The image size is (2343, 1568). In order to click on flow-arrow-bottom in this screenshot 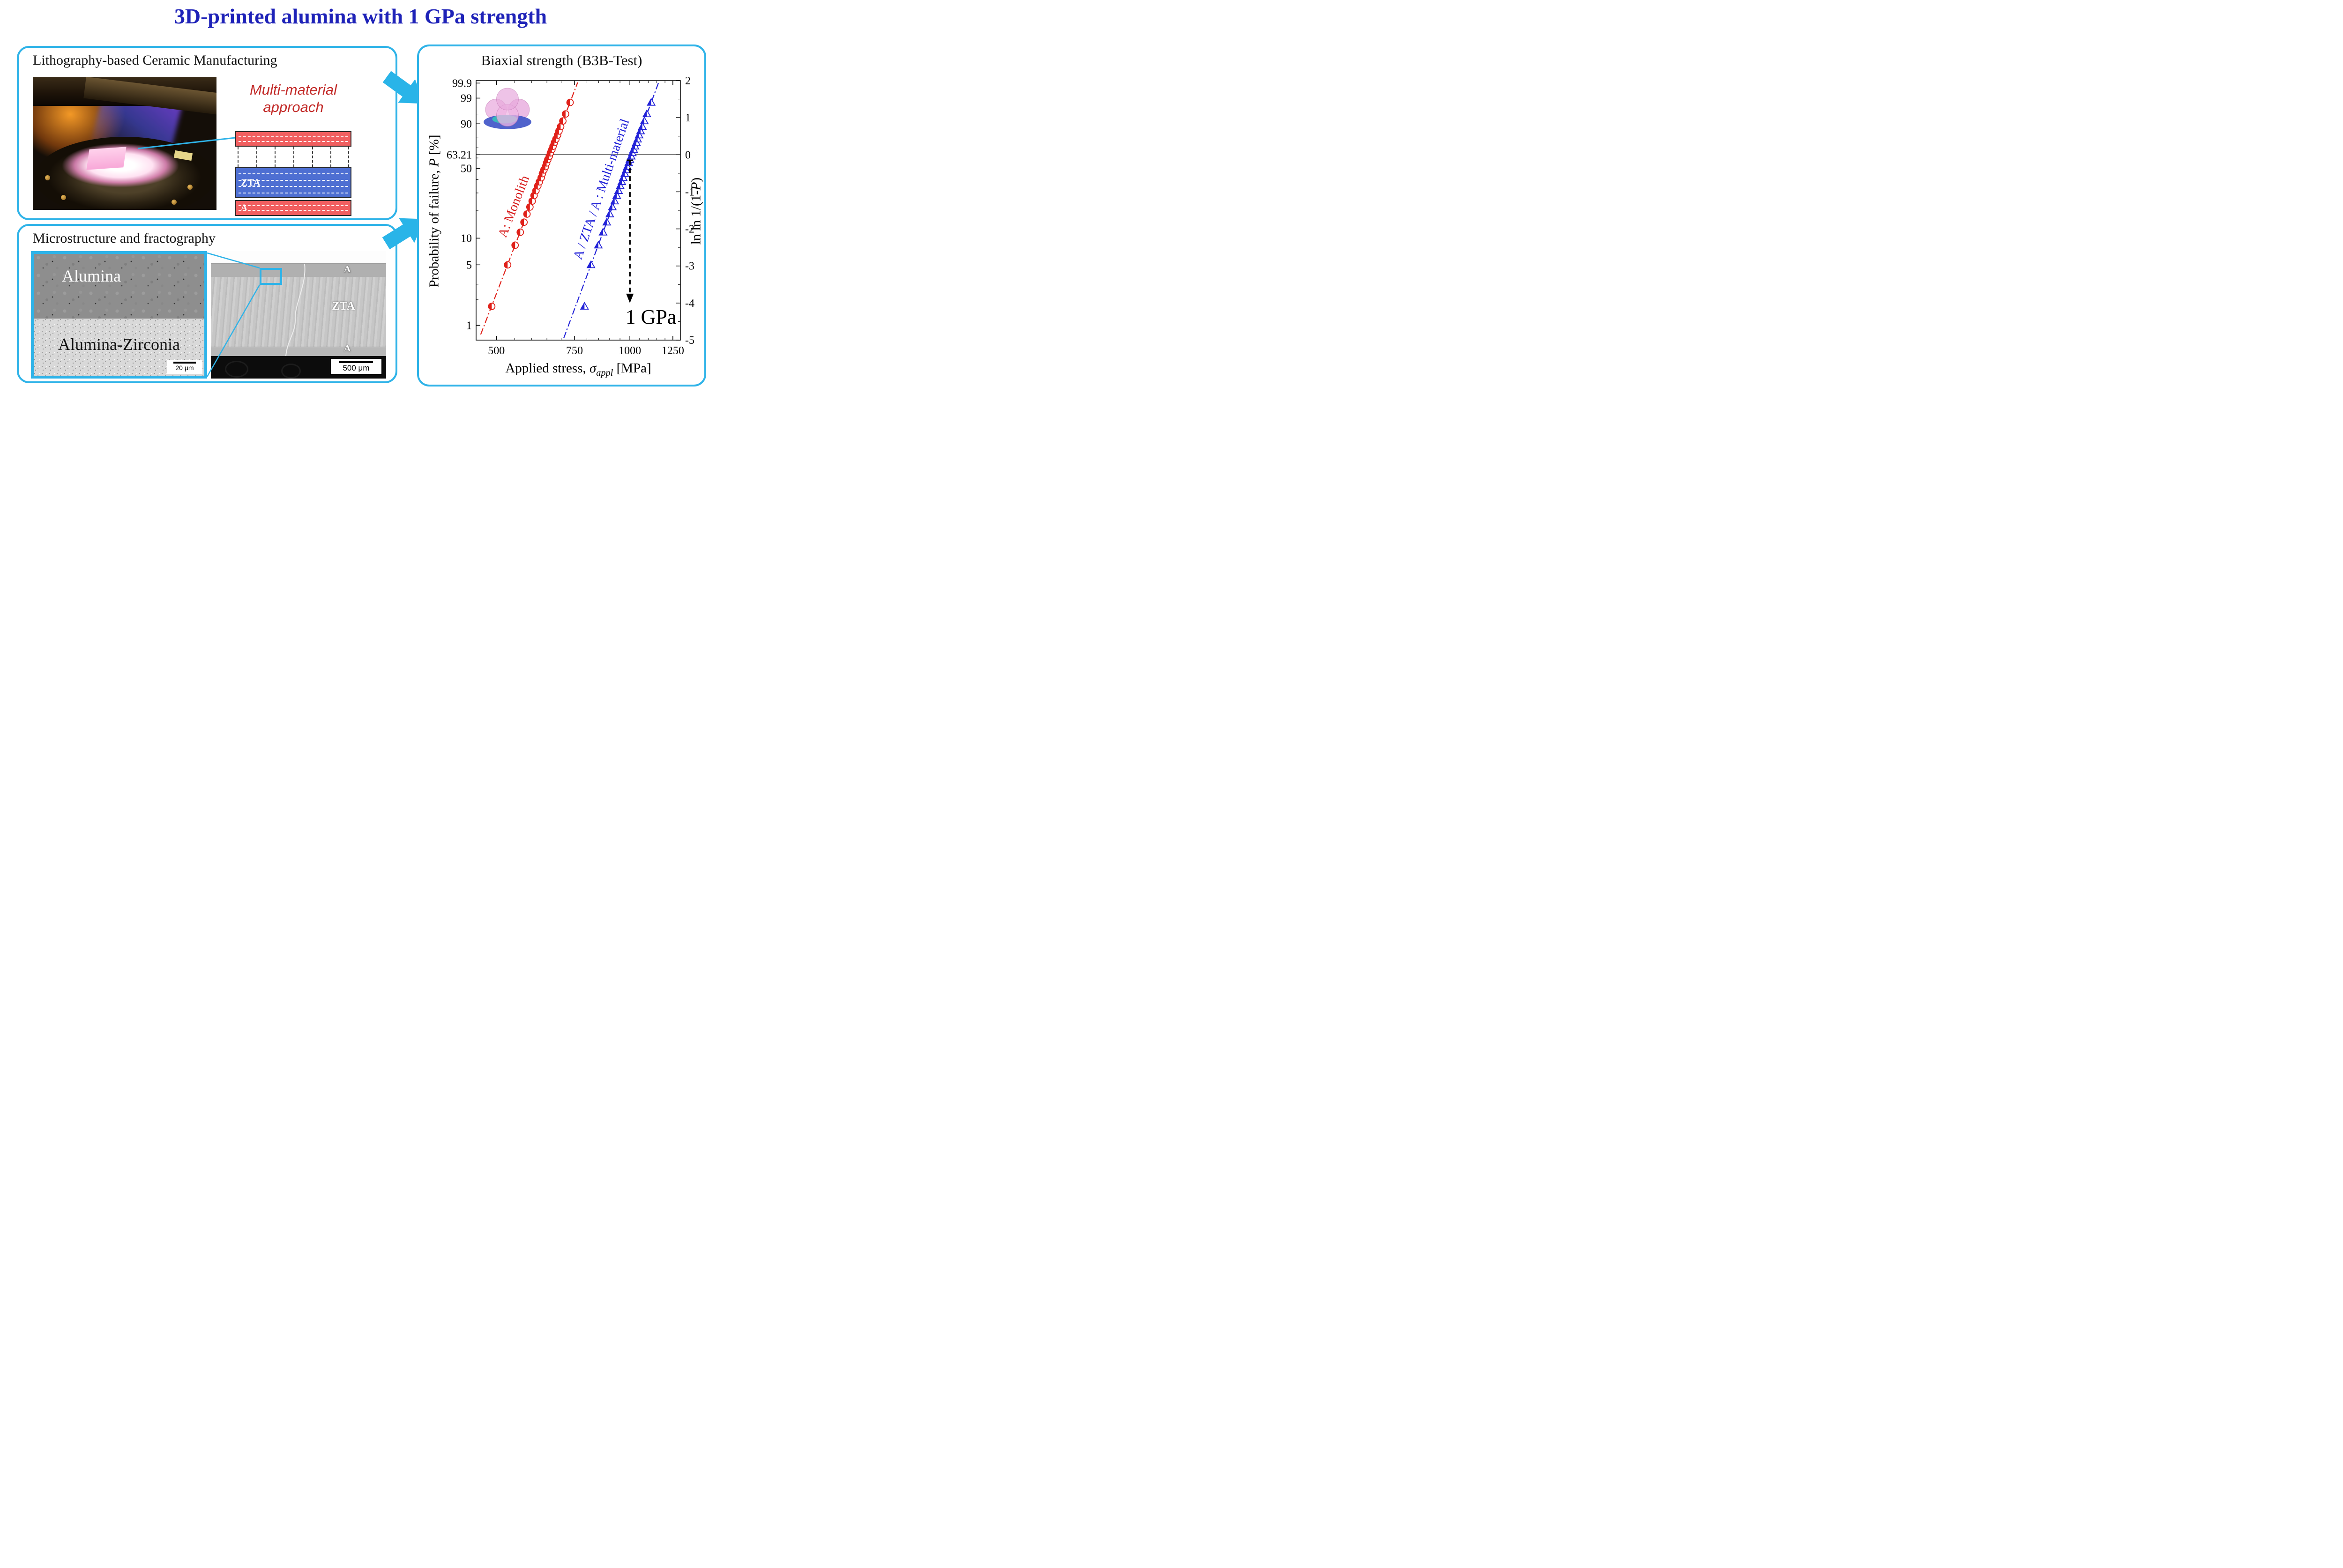, I will do `click(404, 234)`.